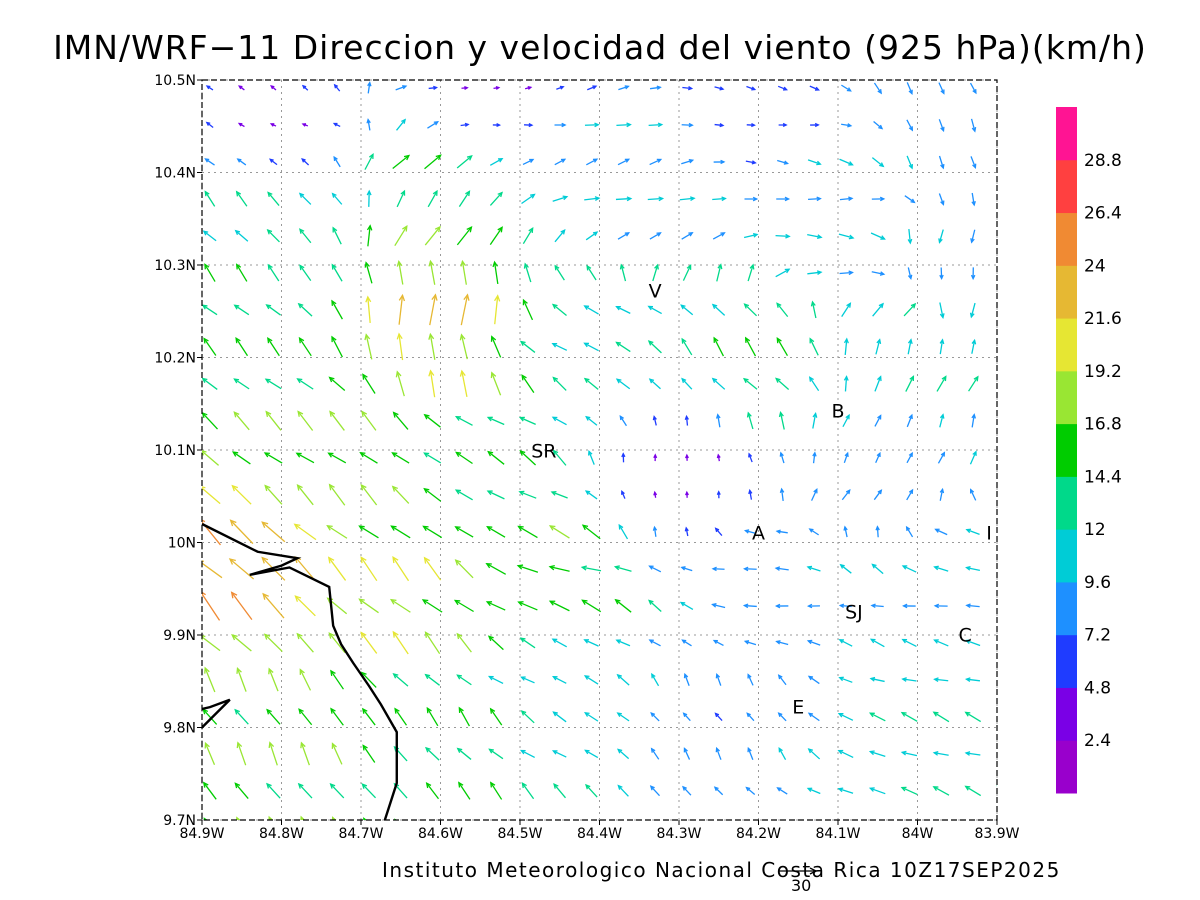  I want to click on place-label: SR, so click(543, 451).